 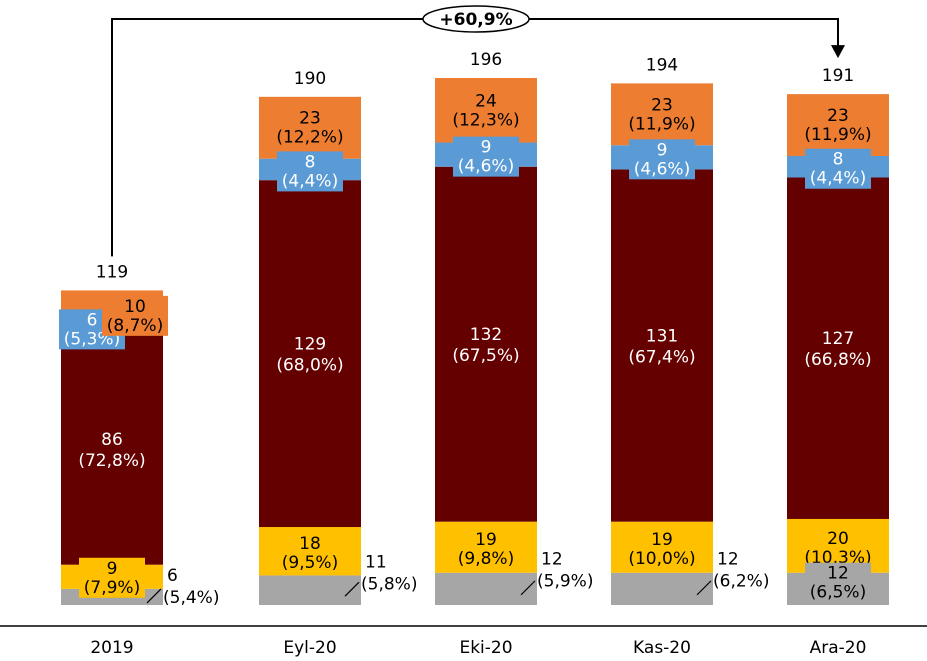 What do you see at coordinates (111, 461) in the screenshot?
I see `seg-main-pct-2019: (72,8%)` at bounding box center [111, 461].